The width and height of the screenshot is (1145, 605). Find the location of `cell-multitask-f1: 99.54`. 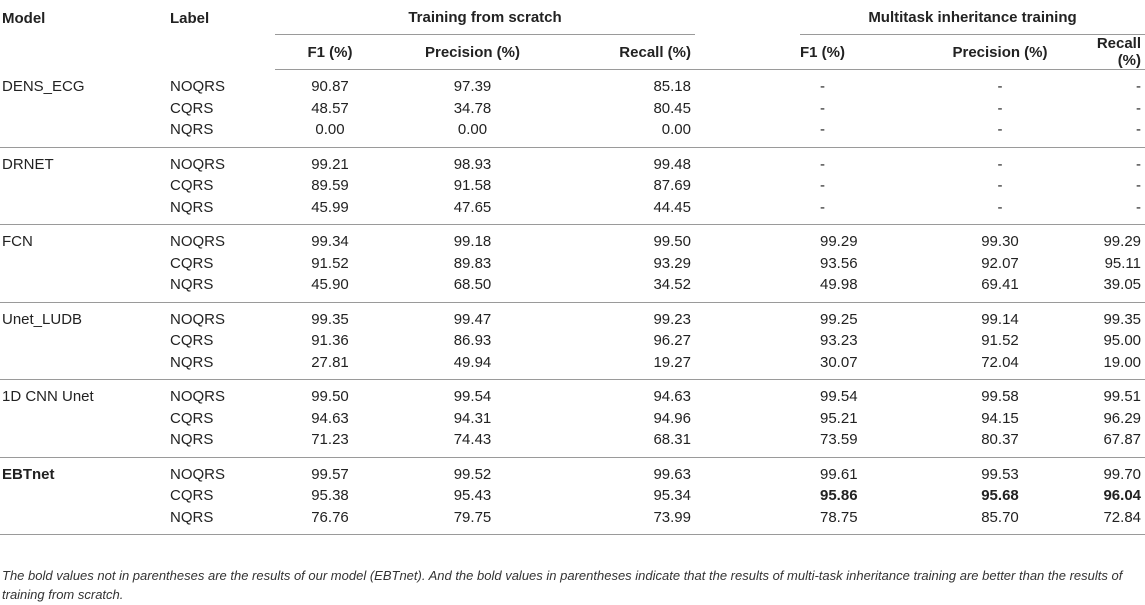

cell-multitask-f1: 99.54 is located at coordinates (839, 397).